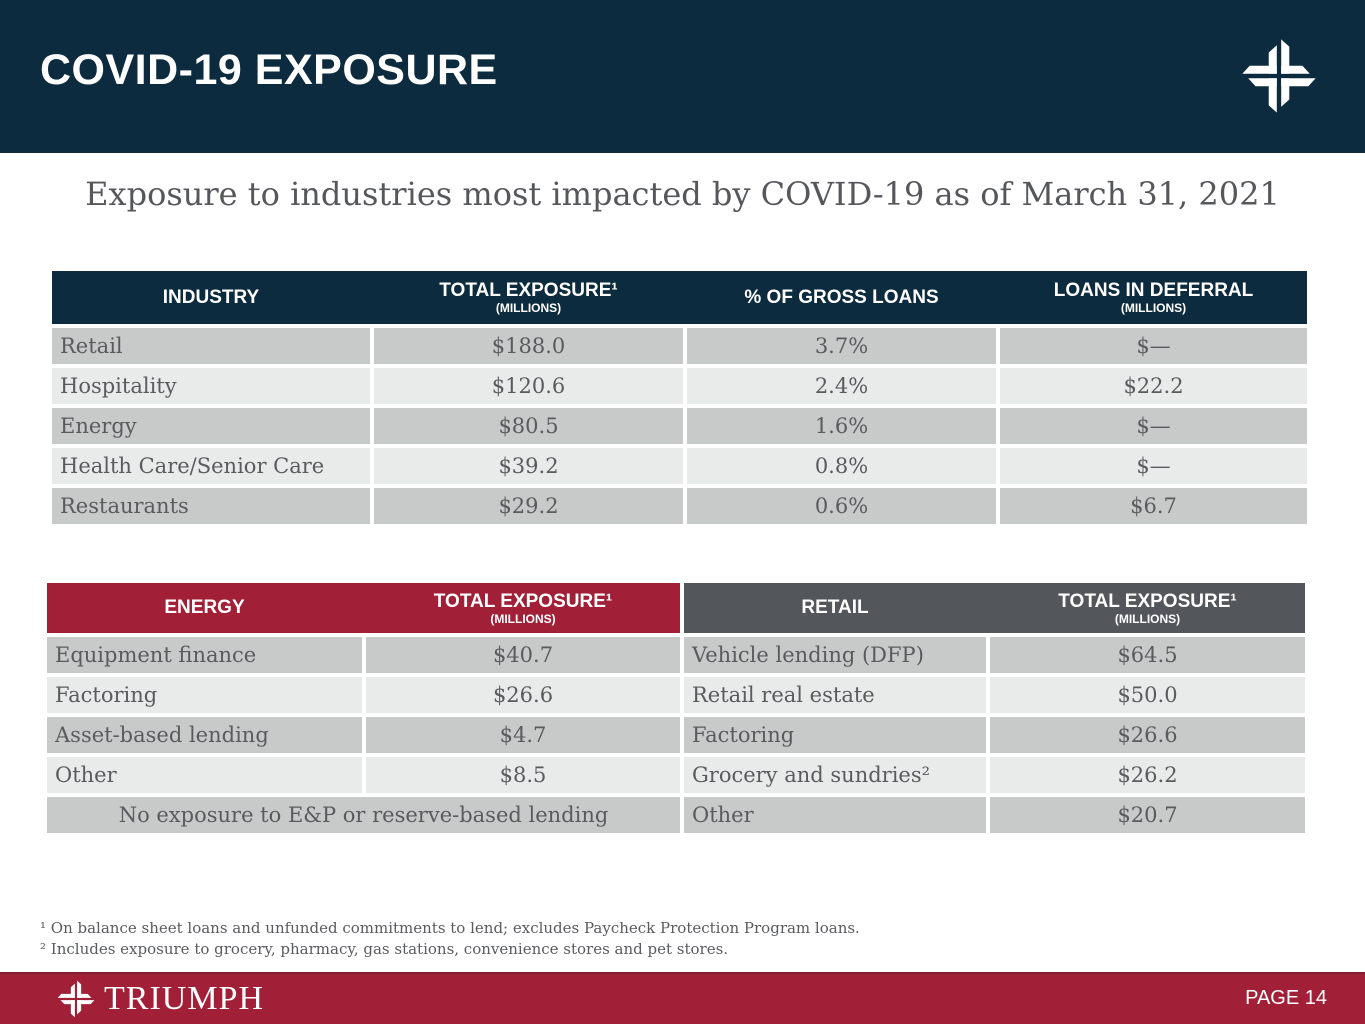 The height and width of the screenshot is (1026, 1365). Describe the element at coordinates (528, 386) in the screenshot. I see `table-cell-total-exposure: $120.6` at that location.